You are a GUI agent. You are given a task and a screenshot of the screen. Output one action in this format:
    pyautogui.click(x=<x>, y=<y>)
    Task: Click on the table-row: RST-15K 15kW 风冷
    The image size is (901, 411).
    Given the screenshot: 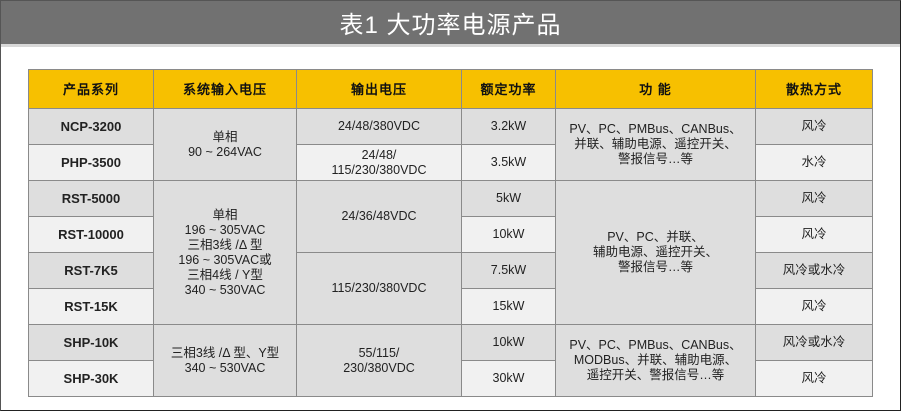 What is the action you would take?
    pyautogui.click(x=450, y=306)
    